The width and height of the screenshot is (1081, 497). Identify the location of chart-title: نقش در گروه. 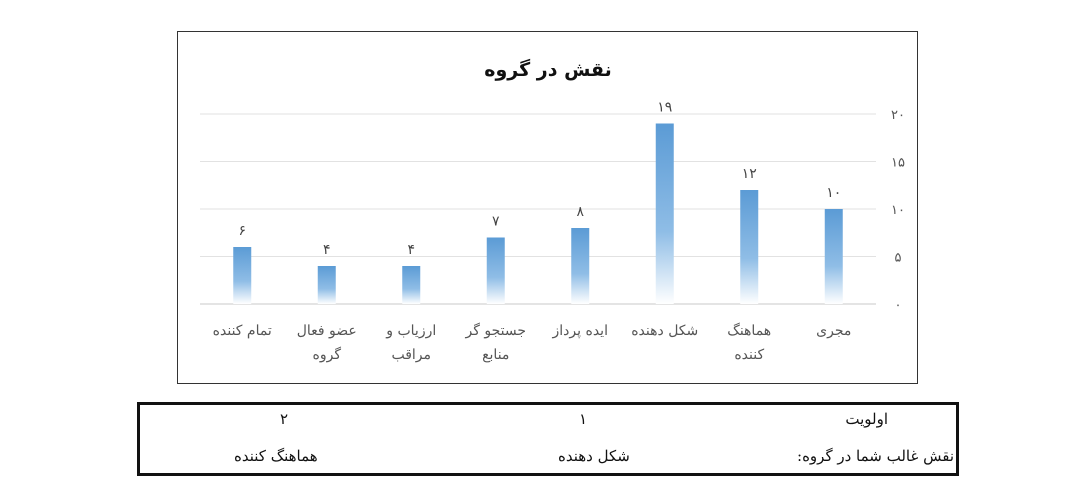
(547, 69).